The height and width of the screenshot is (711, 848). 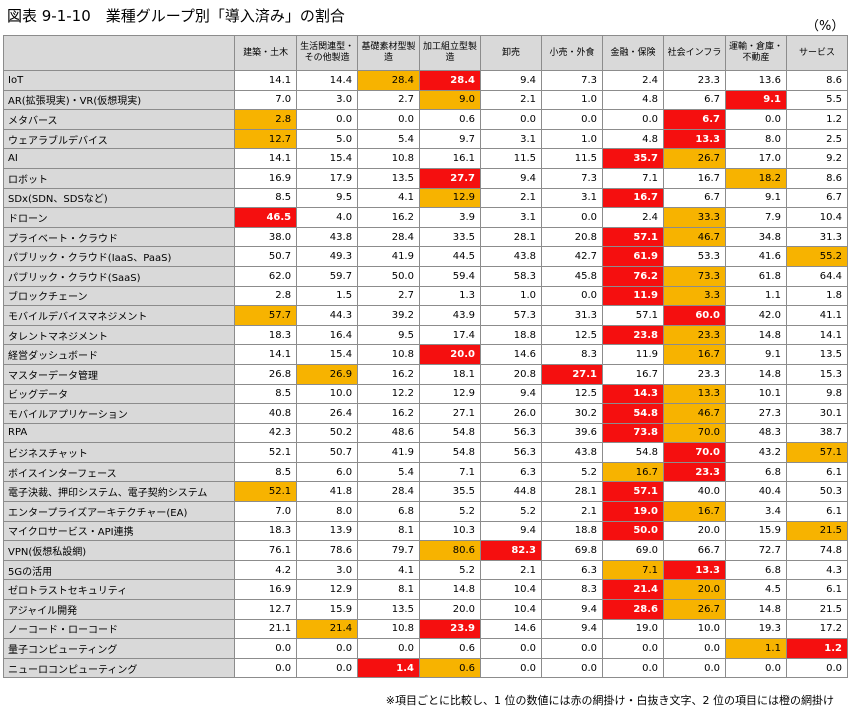 I want to click on value-cell: 8.6, so click(x=816, y=80).